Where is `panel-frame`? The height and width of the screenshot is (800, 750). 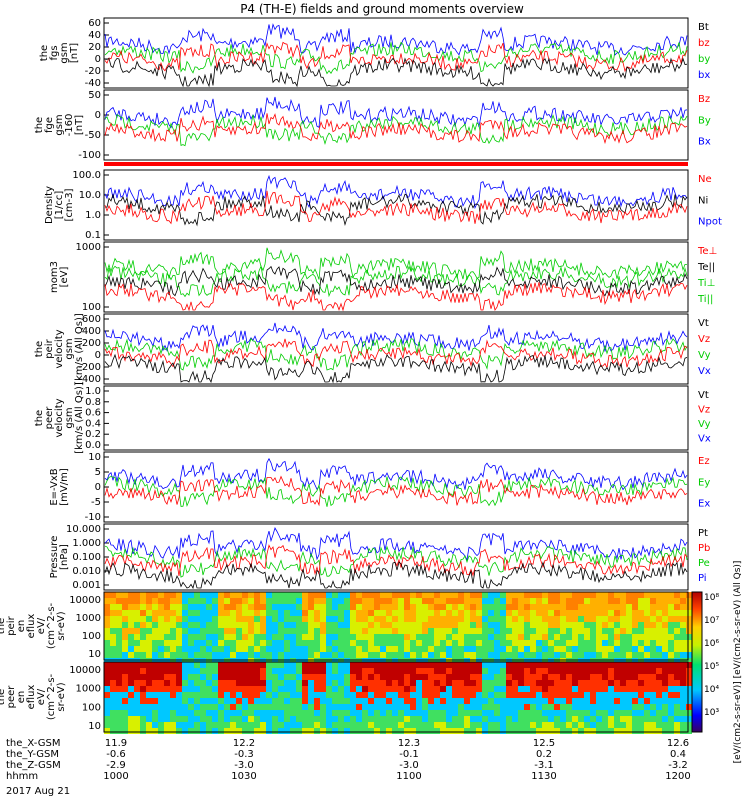 panel-frame is located at coordinates (396, 349).